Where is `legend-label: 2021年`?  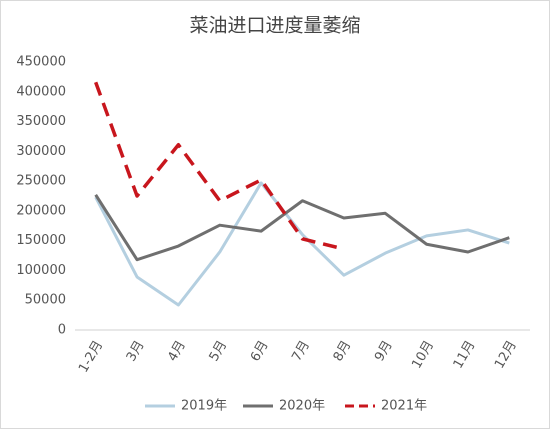 legend-label: 2021年 is located at coordinates (404, 406).